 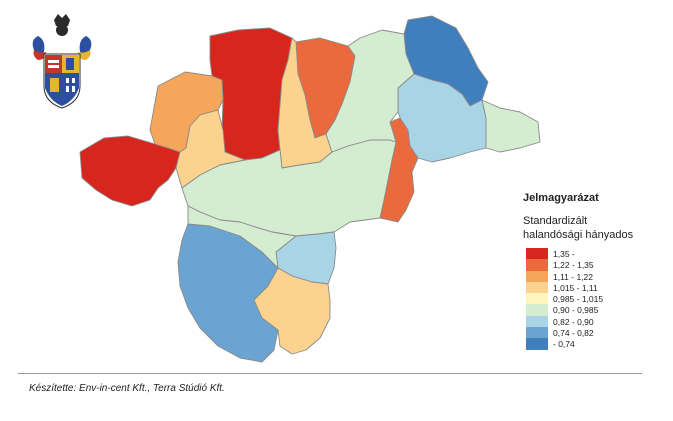 I want to click on legend-label: 0,985 - 1,015, so click(x=578, y=299).